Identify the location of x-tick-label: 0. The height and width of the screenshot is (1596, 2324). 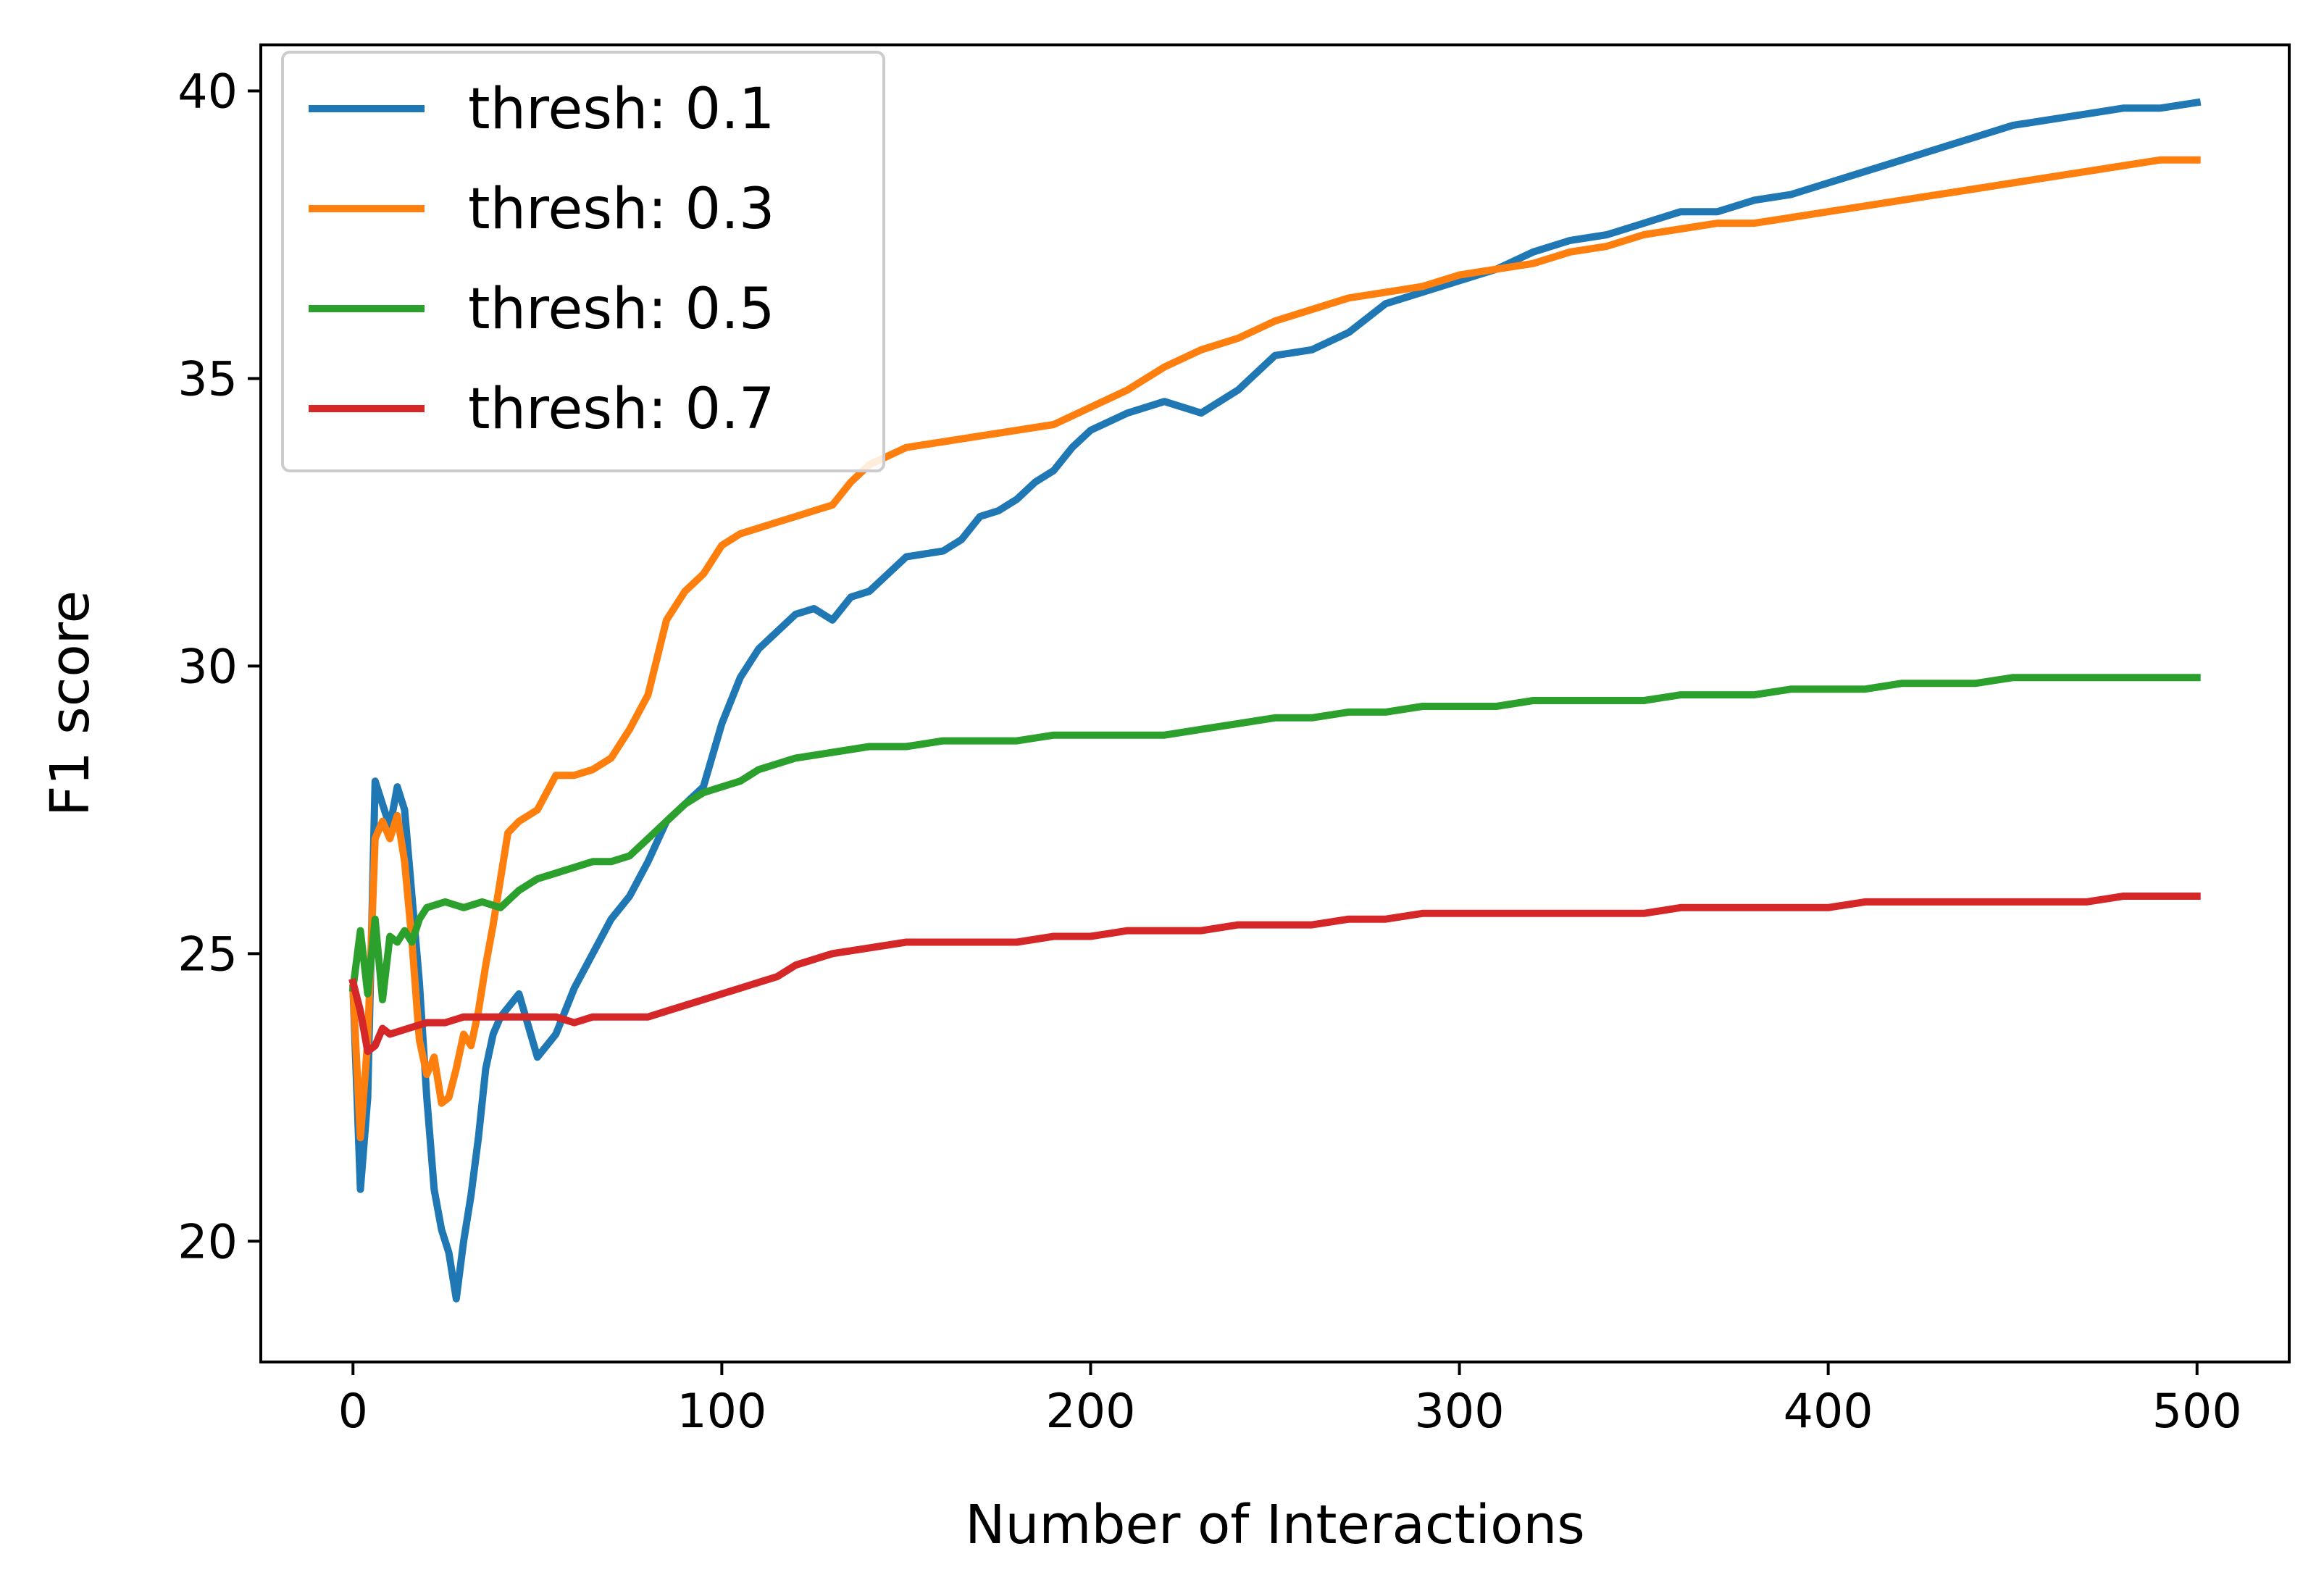
(353, 1411).